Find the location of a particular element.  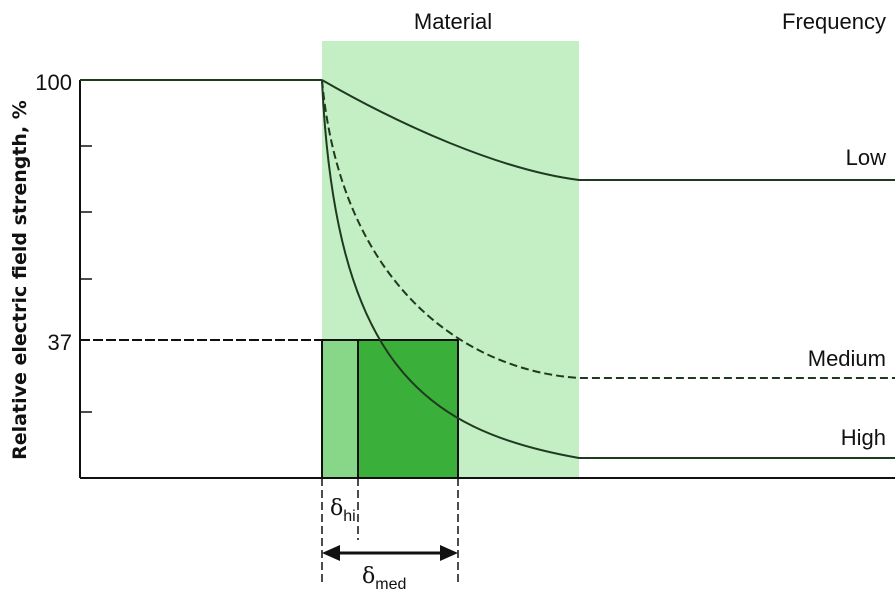

curve-low-label: Low is located at coordinates (866, 157).